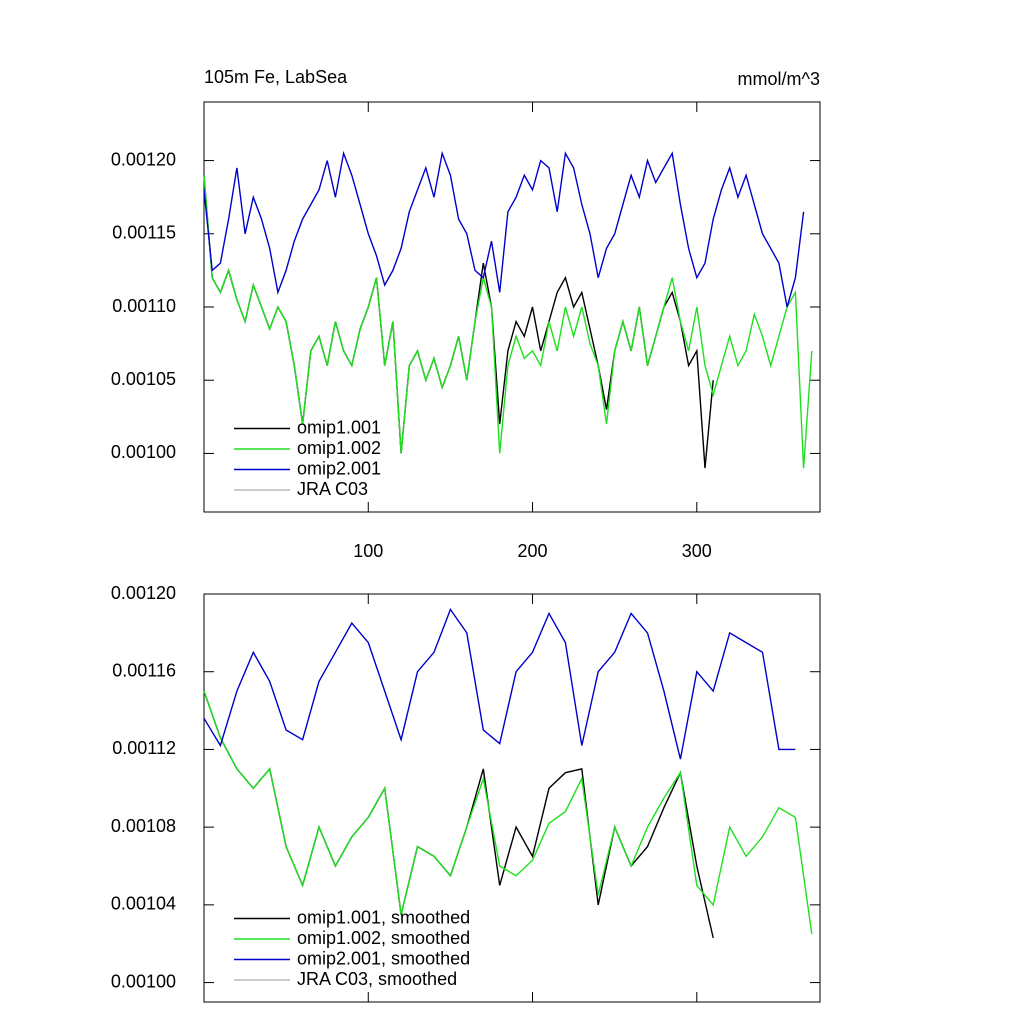 The width and height of the screenshot is (1024, 1024). What do you see at coordinates (143, 904) in the screenshot?
I see `y-tick-label: 0.00104` at bounding box center [143, 904].